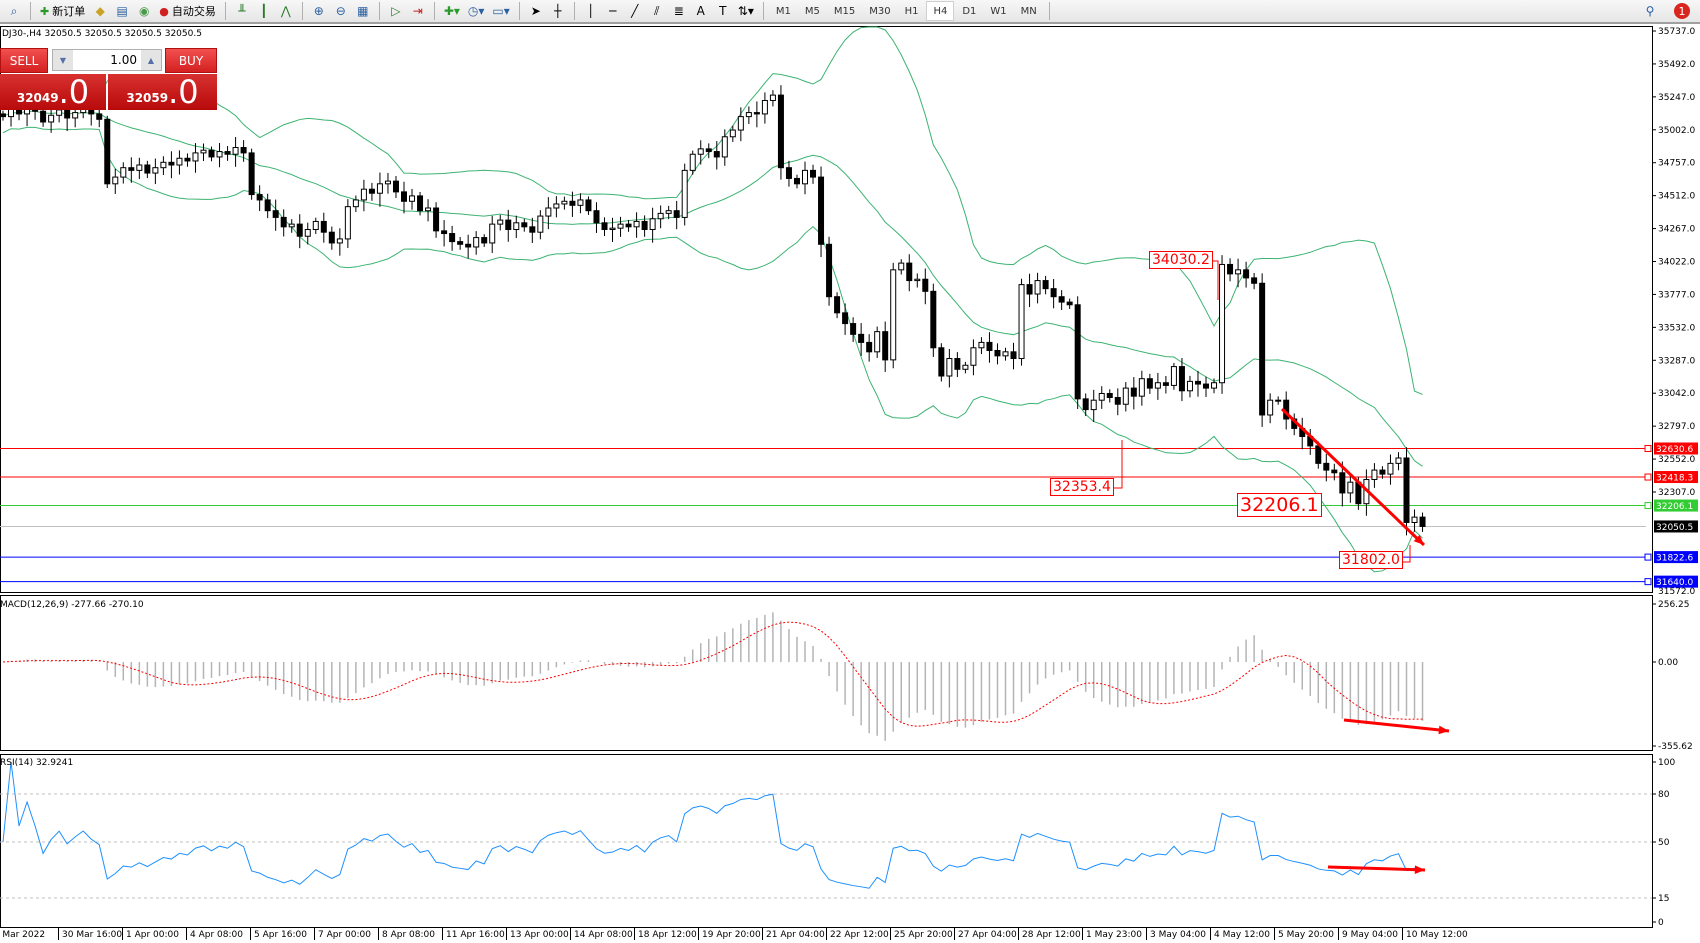  I want to click on time-axis-label: 22 Apr 12:00, so click(857, 934).